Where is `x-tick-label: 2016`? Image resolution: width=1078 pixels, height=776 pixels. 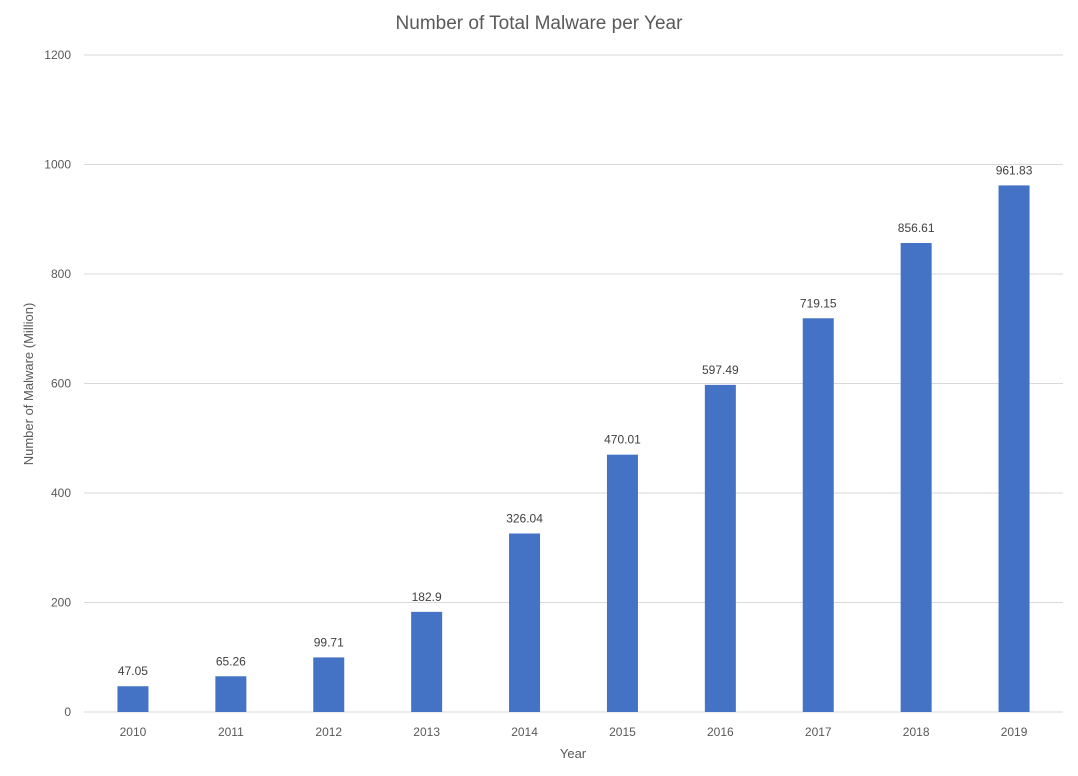
x-tick-label: 2016 is located at coordinates (720, 732).